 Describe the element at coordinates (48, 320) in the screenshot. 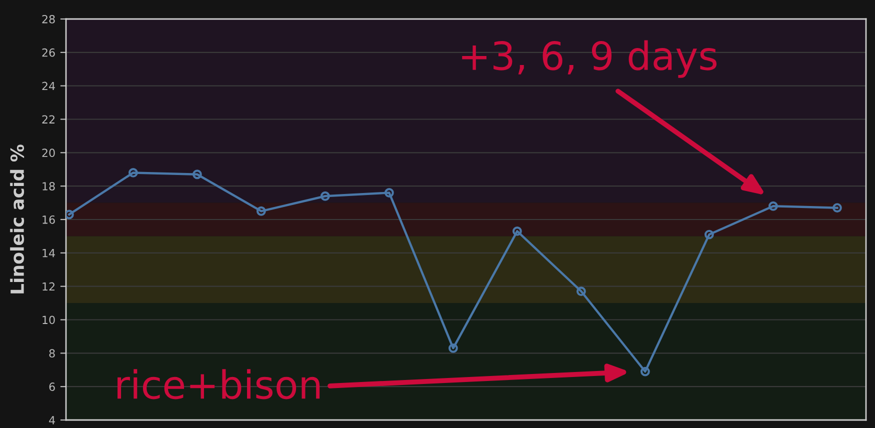

I see `y-tick-label: 10` at that location.